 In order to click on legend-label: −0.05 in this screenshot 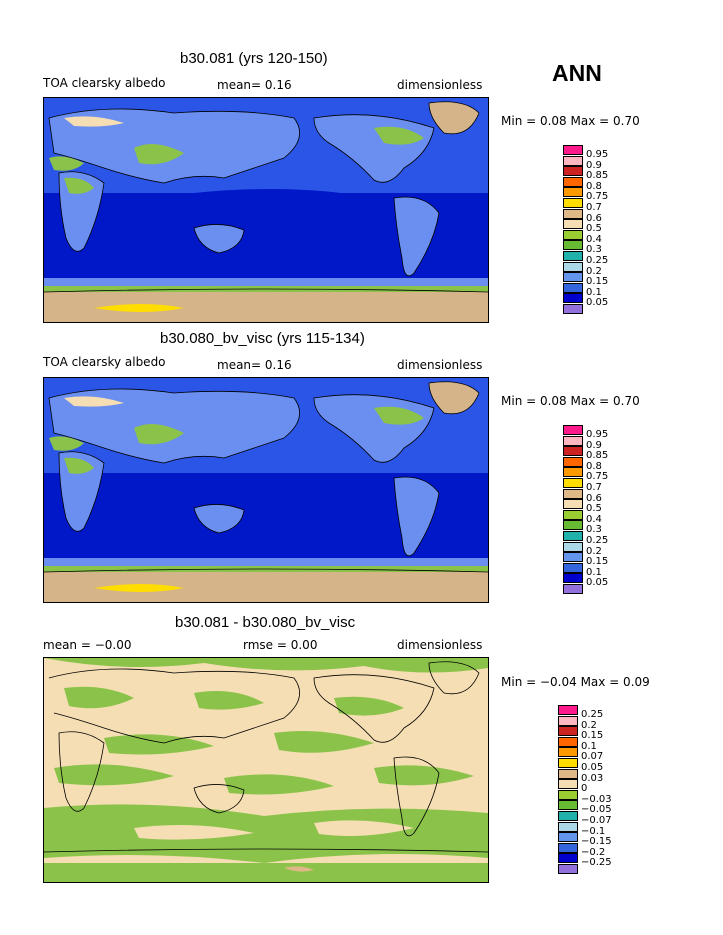, I will do `click(596, 810)`.